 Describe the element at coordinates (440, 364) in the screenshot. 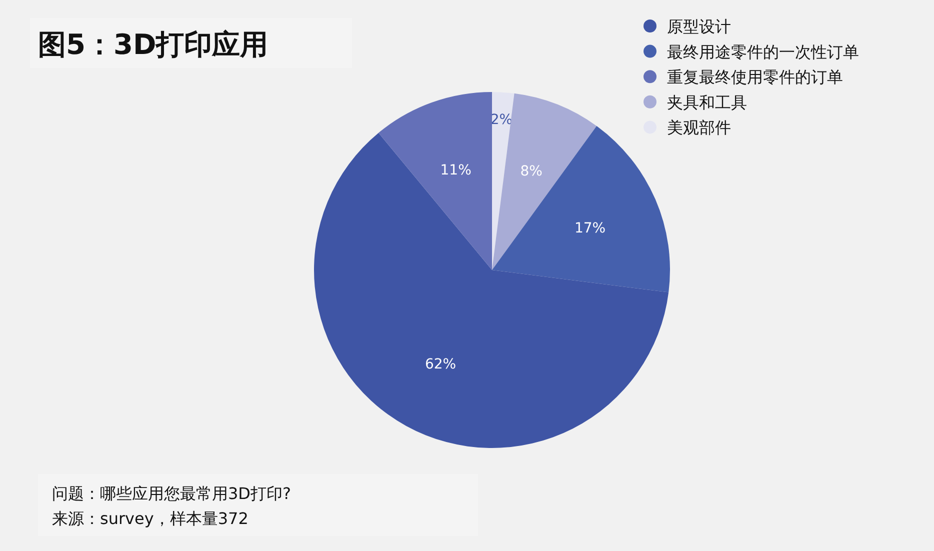

I see `data-label: 62%` at that location.